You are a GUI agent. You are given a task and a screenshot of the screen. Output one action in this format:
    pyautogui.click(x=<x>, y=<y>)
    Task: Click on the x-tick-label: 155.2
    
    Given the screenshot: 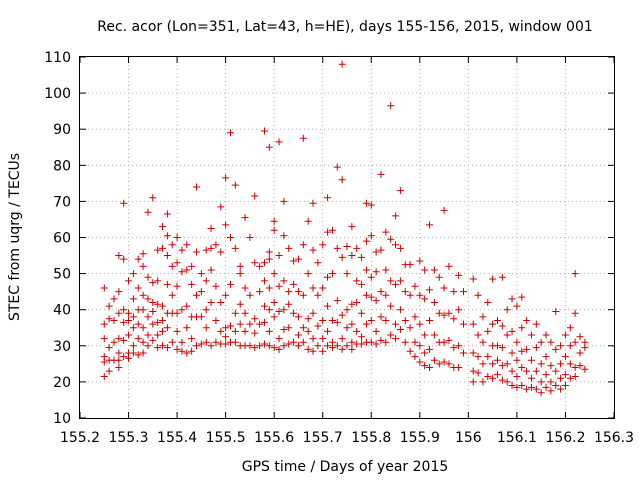 What is the action you would take?
    pyautogui.click(x=80, y=438)
    